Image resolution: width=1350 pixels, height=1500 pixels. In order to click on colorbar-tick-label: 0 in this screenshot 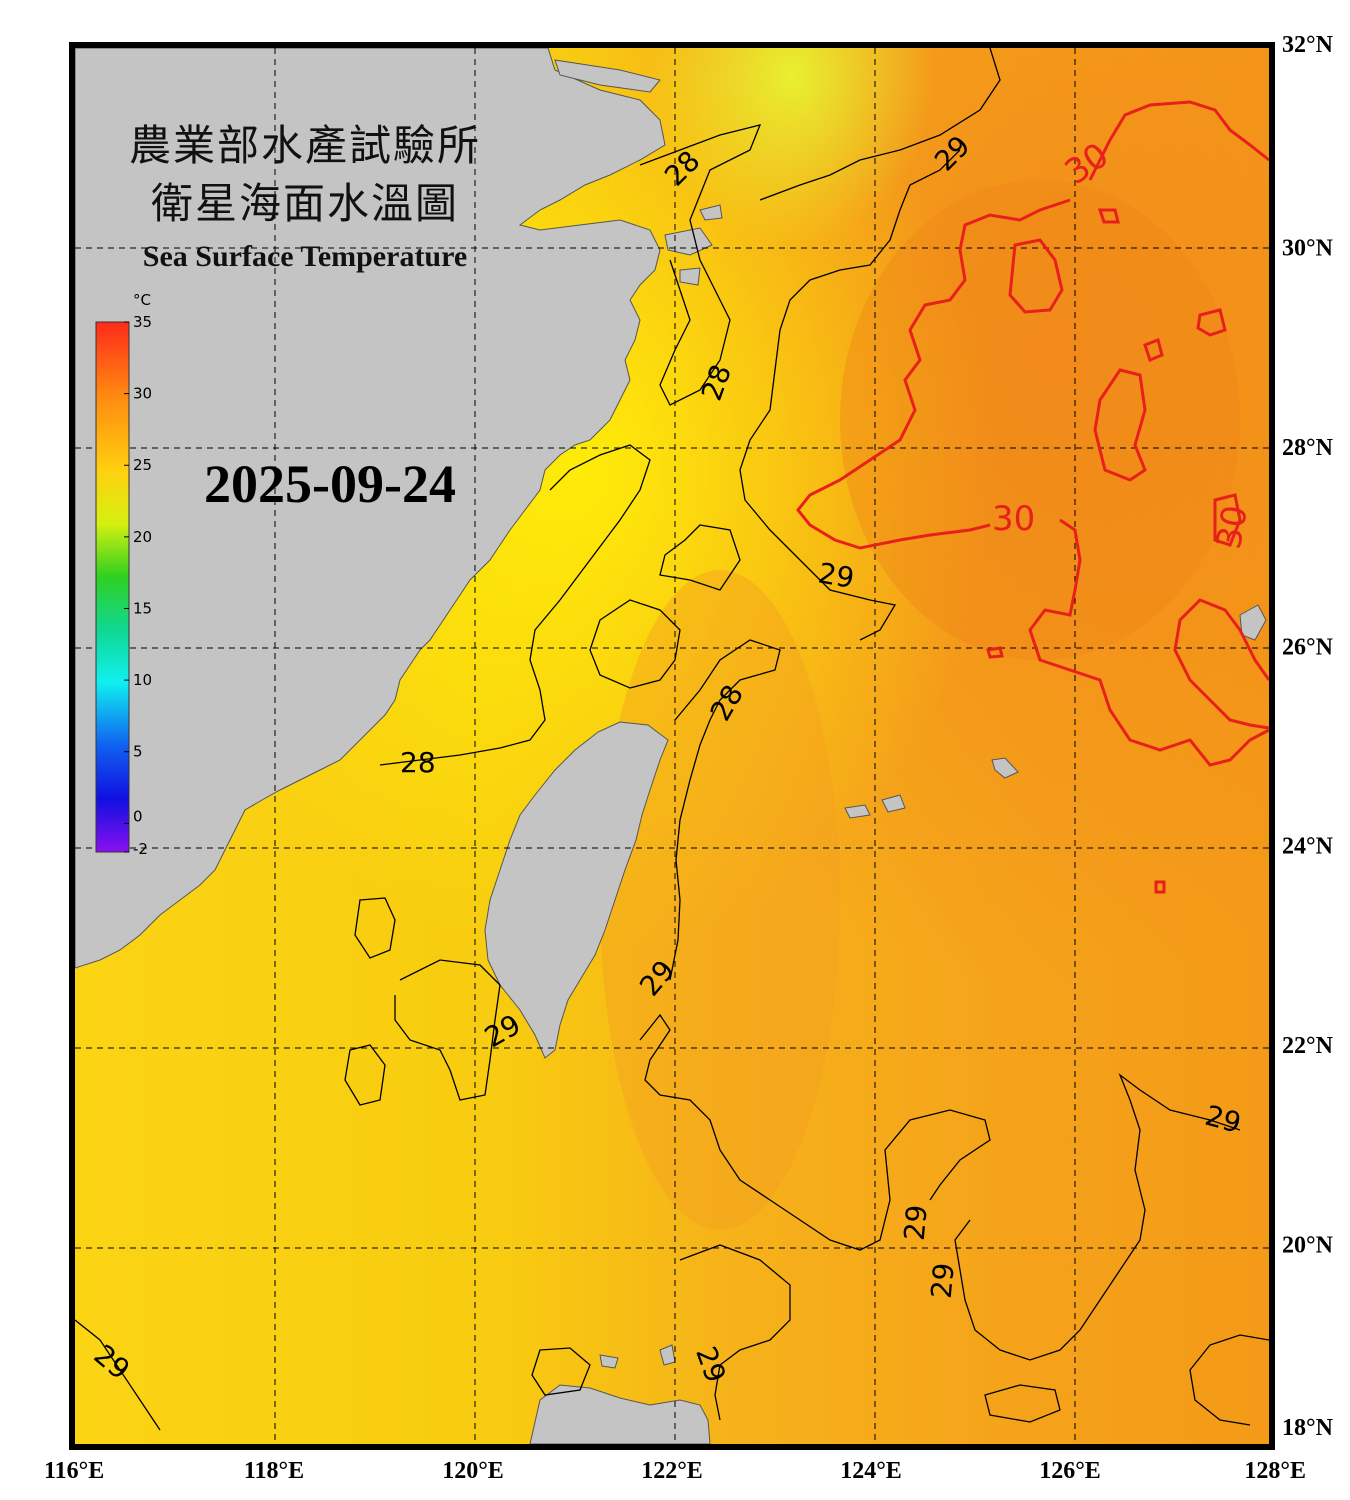, I will do `click(138, 816)`.